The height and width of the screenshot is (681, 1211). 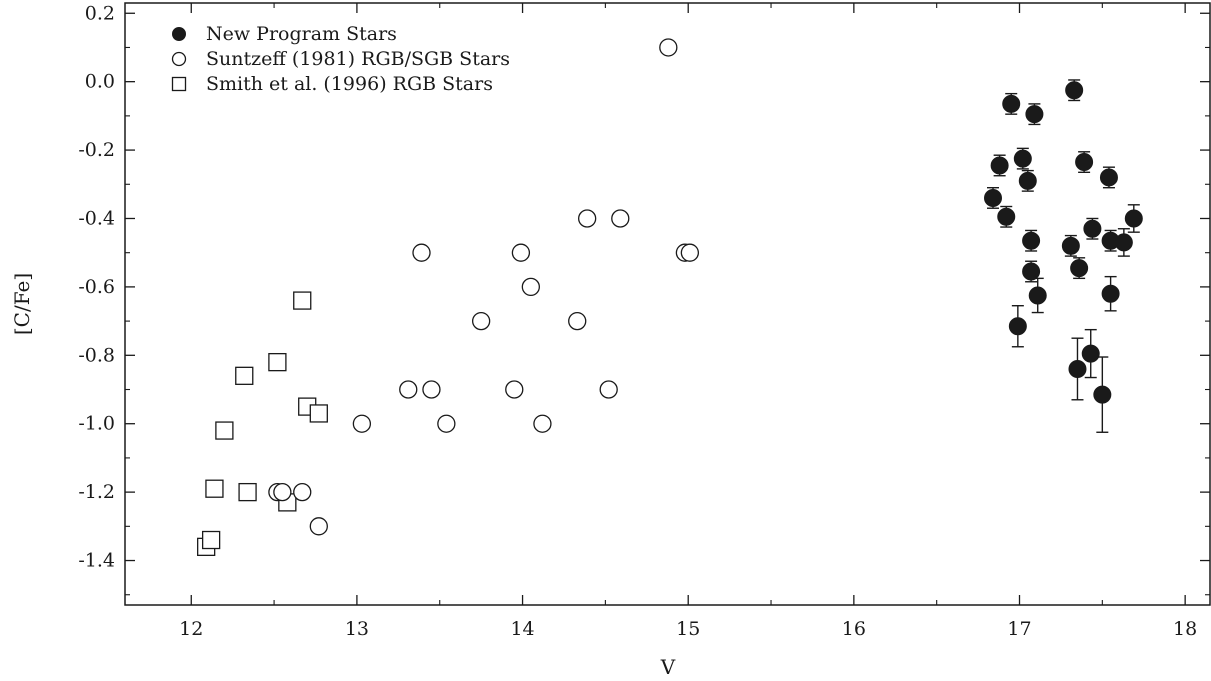 I want to click on x-tick-label: 12, so click(x=191, y=629).